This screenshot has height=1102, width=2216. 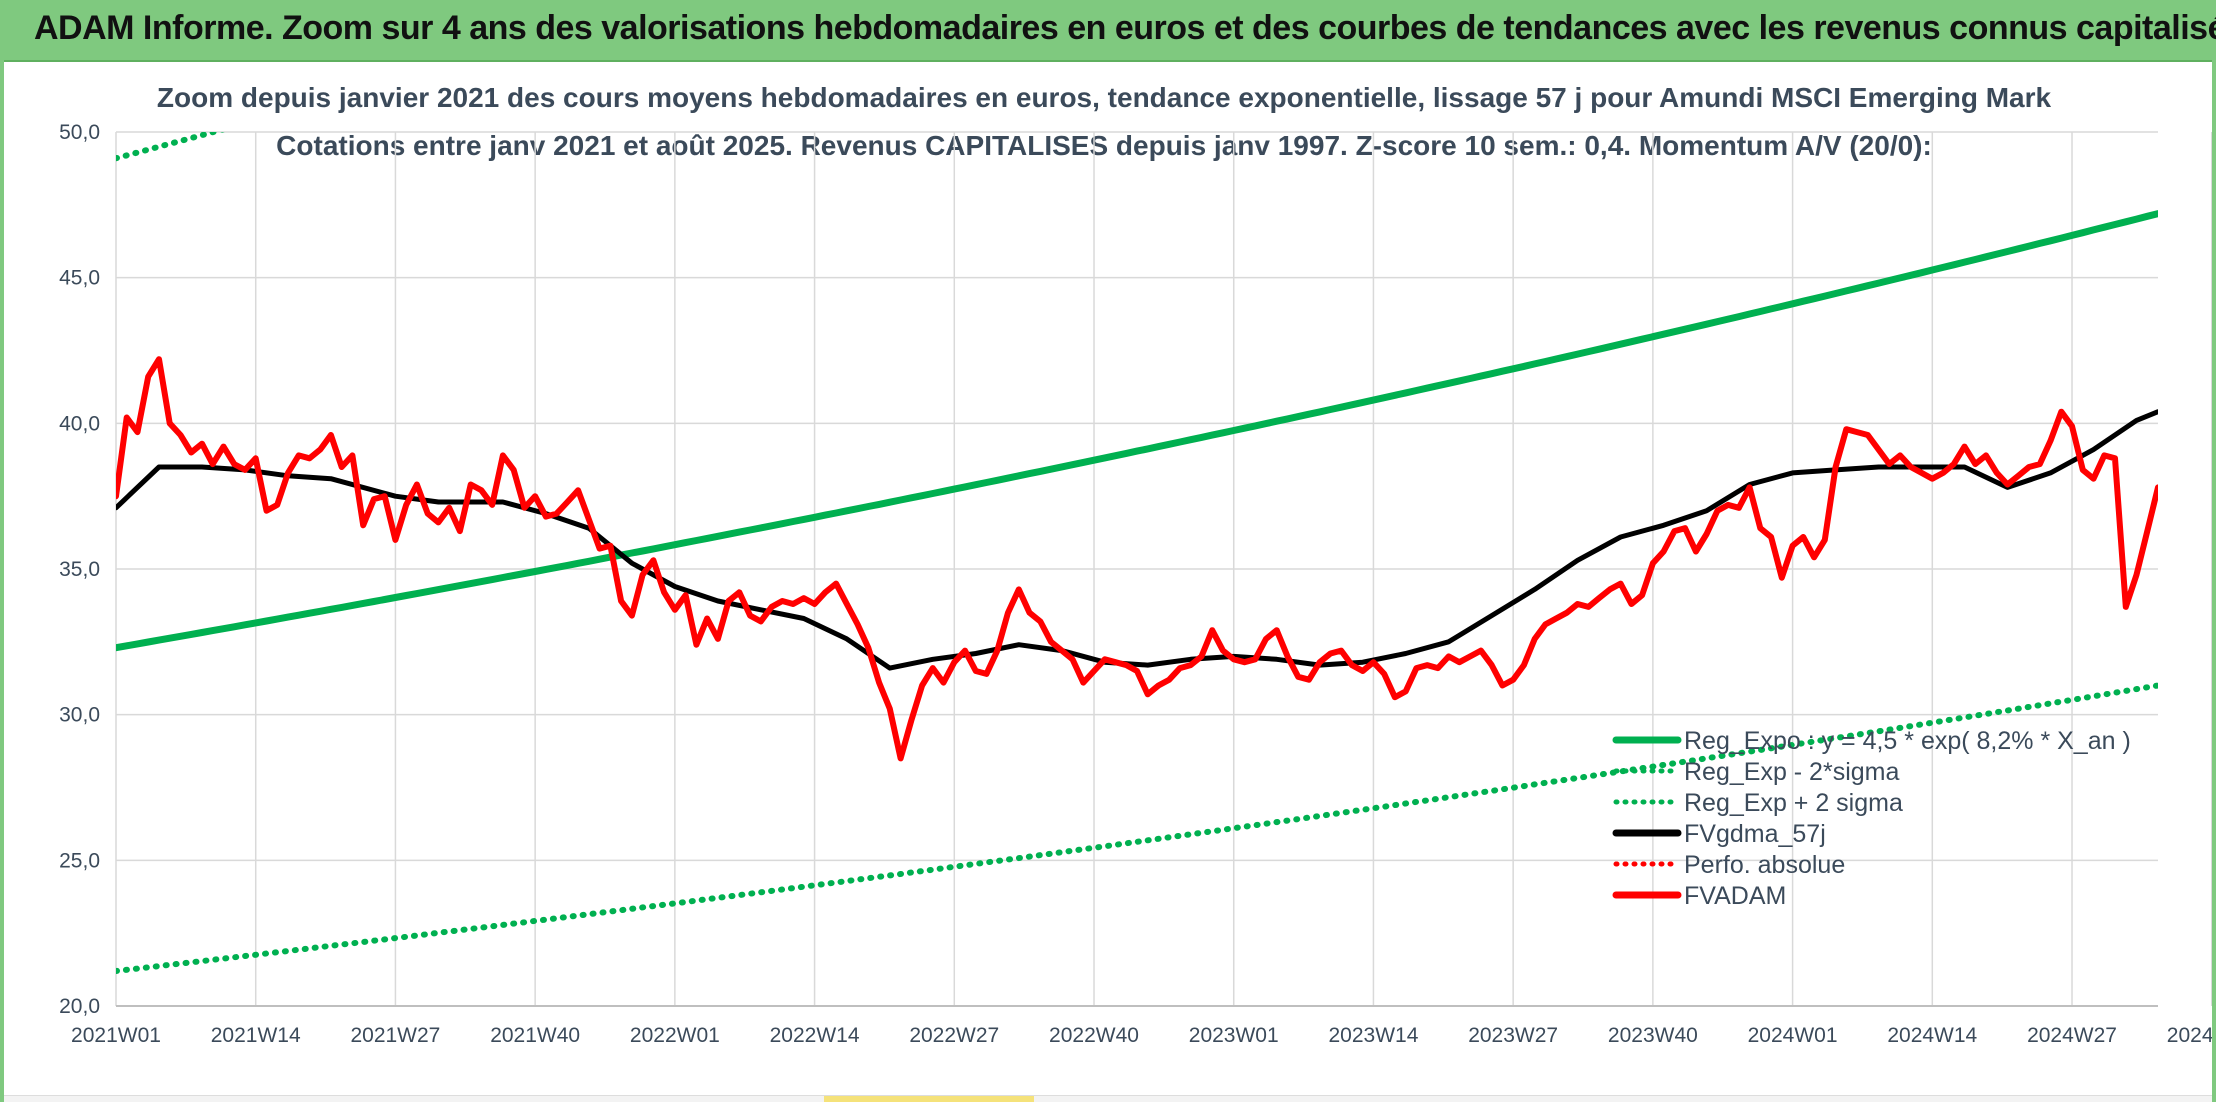 What do you see at coordinates (79, 423) in the screenshot?
I see `y-tick-label: 40,0` at bounding box center [79, 423].